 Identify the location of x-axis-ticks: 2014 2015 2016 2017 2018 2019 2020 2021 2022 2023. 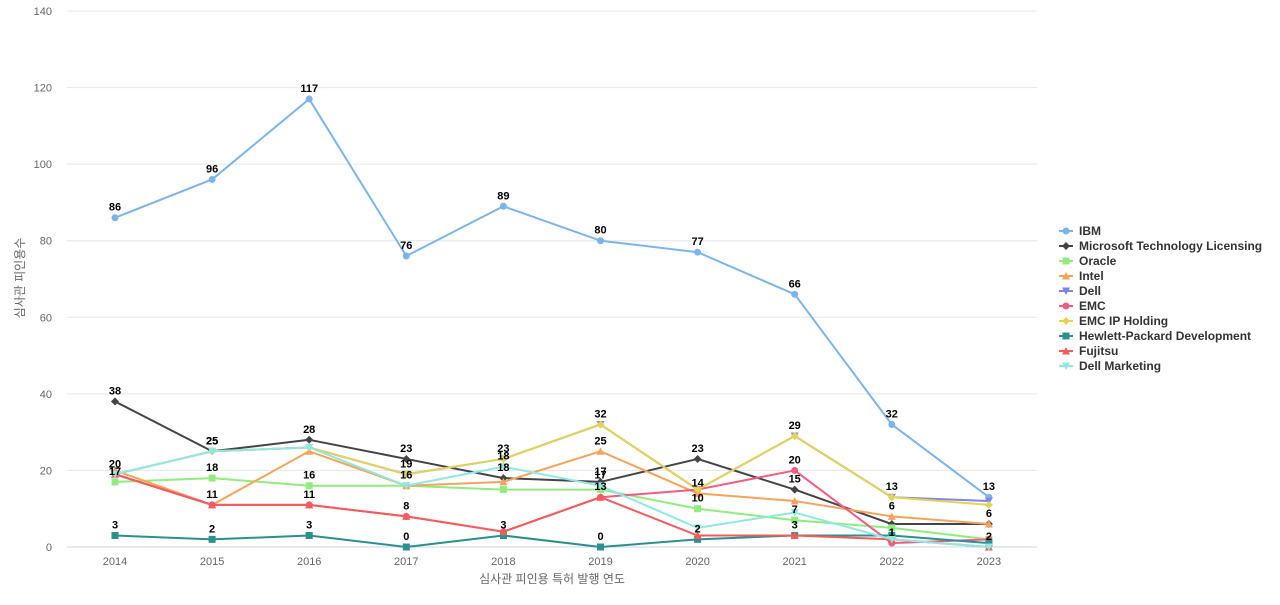
(552, 562).